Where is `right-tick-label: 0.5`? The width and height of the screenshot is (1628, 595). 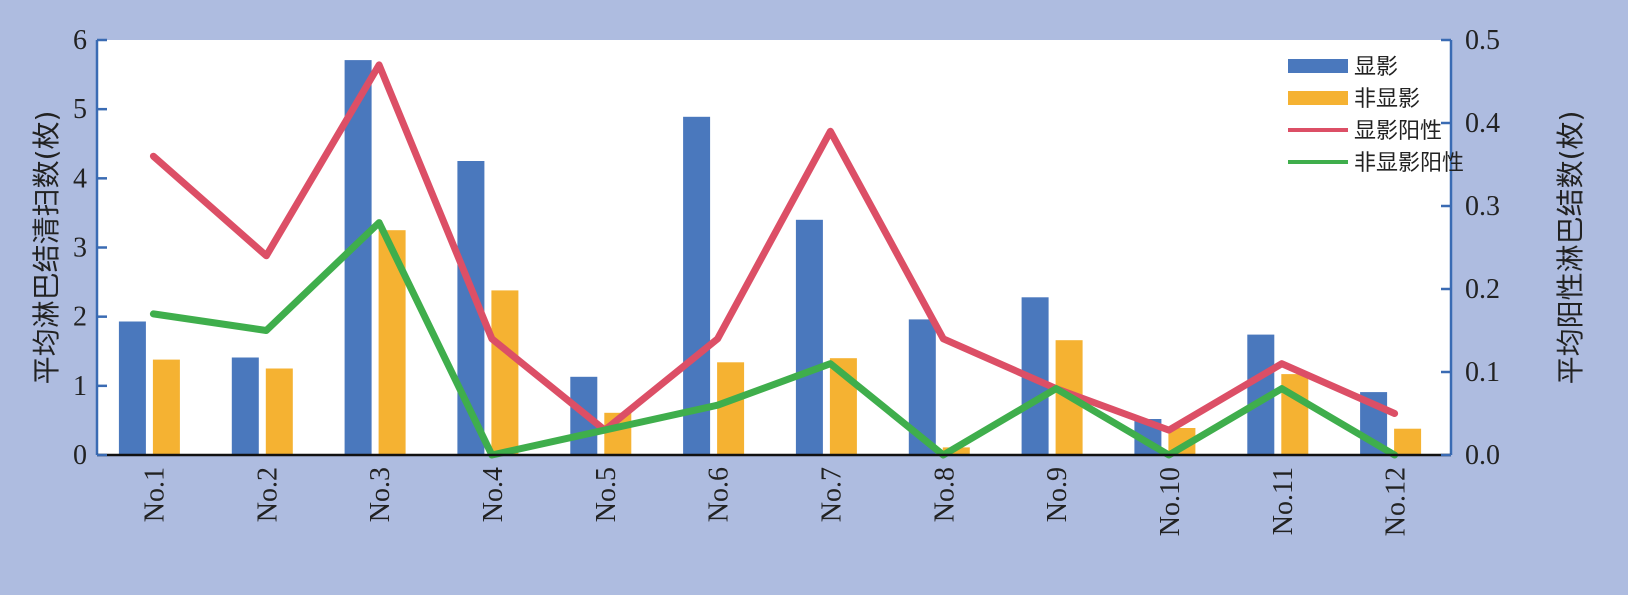
right-tick-label: 0.5 is located at coordinates (1482, 40).